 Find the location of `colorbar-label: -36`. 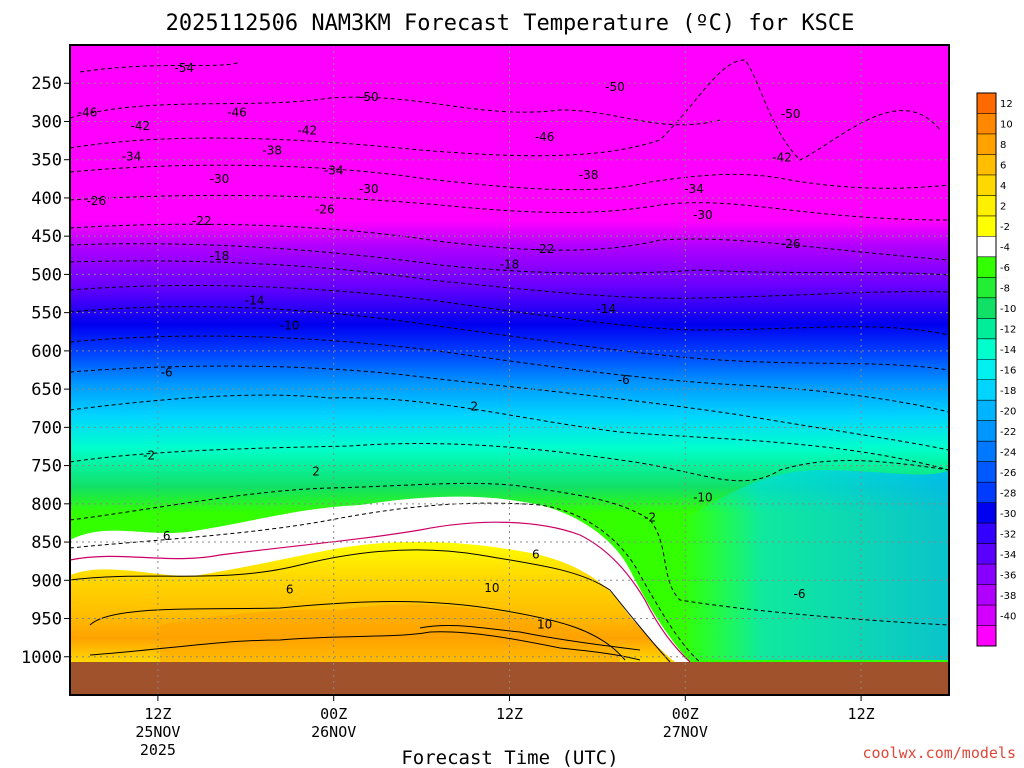

colorbar-label: -36 is located at coordinates (1008, 575).